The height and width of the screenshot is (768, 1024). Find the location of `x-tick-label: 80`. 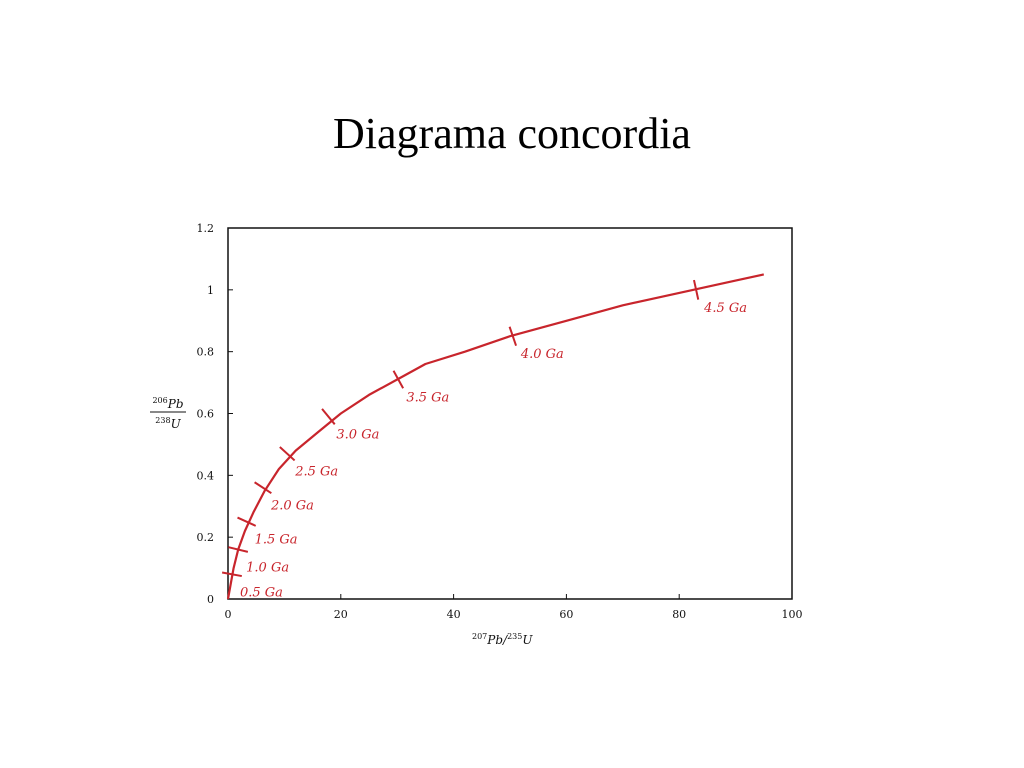

x-tick-label: 80 is located at coordinates (679, 614).